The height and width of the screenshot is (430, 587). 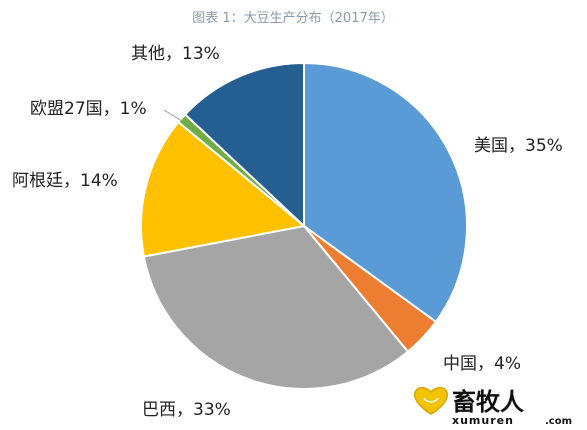 I want to click on watermark-name: 畜牧人, so click(x=488, y=402).